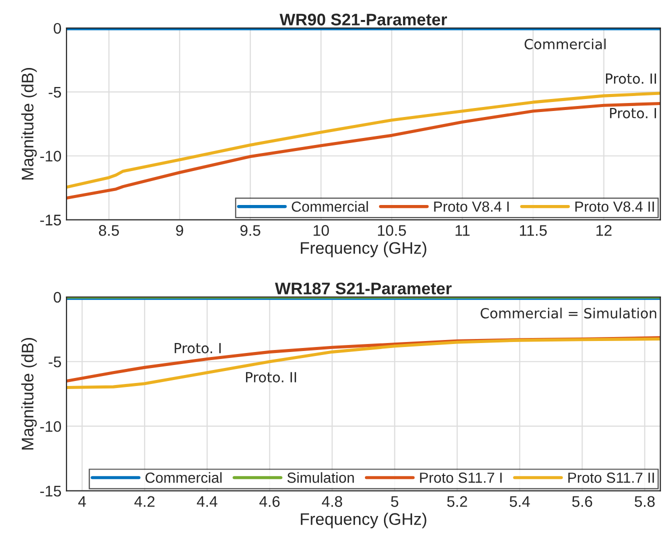  I want to click on x-tick-label: 5.2, so click(457, 501).